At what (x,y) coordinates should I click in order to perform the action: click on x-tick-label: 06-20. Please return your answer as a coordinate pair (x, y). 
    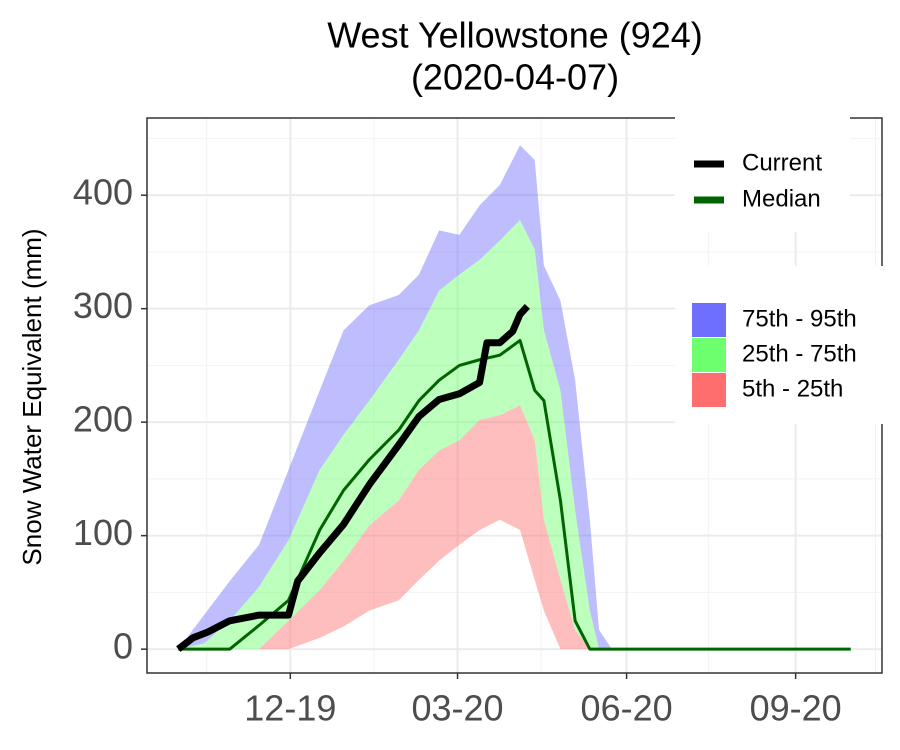
    Looking at the image, I should click on (627, 708).